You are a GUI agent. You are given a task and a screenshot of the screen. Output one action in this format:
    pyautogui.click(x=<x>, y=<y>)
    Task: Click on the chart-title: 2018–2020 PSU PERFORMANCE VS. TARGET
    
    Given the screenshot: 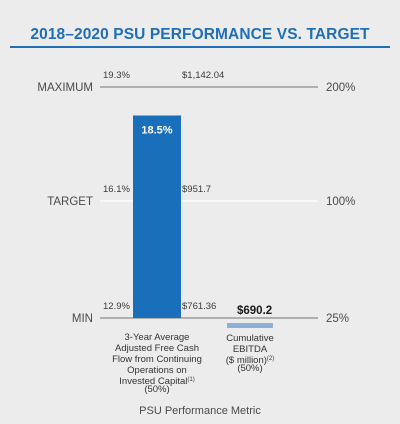 What is the action you would take?
    pyautogui.click(x=200, y=34)
    